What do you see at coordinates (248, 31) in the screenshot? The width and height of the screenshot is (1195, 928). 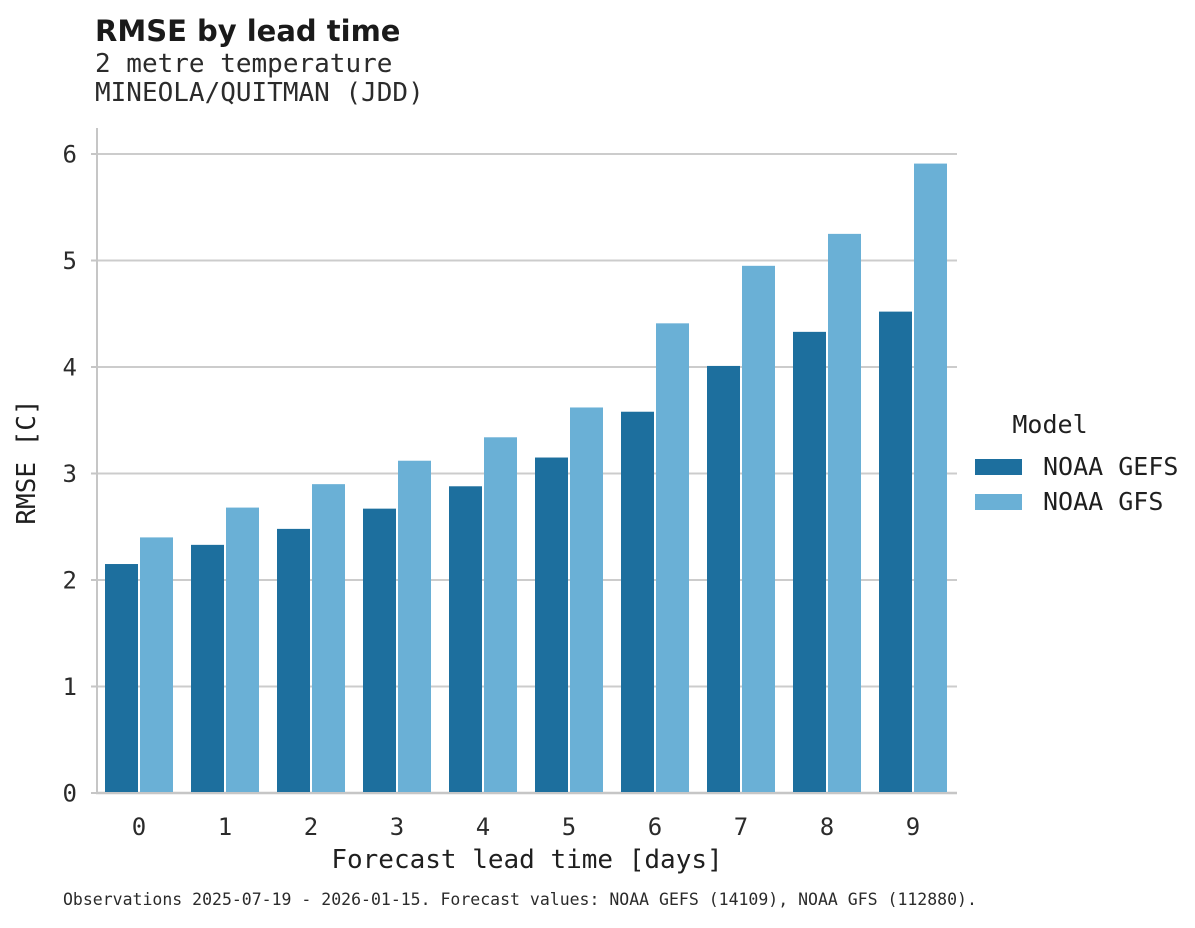 I see `chart-title: RMSE by lead time` at bounding box center [248, 31].